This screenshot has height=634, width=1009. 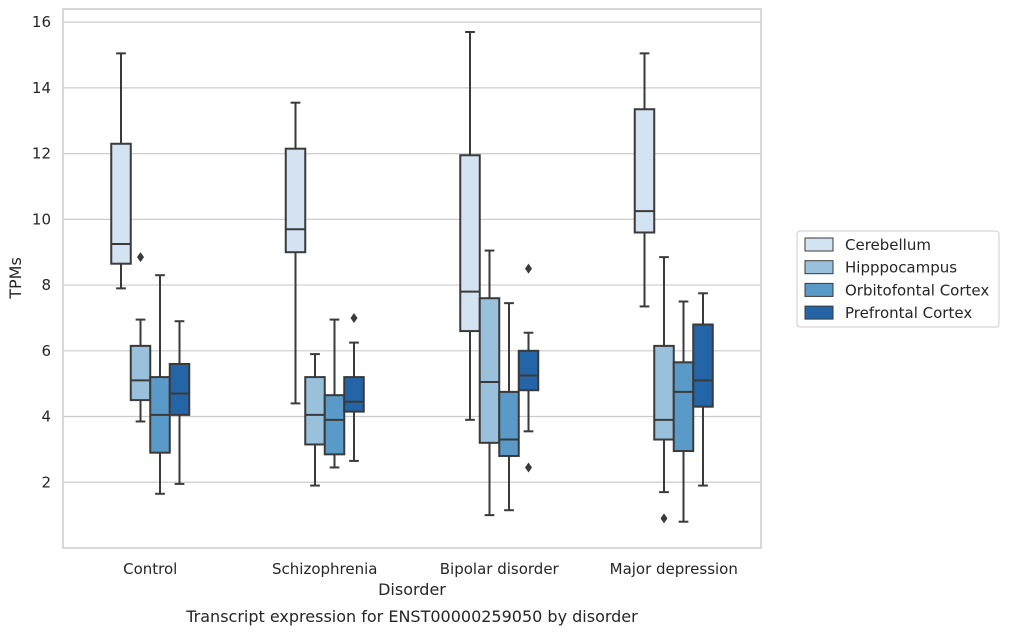 What do you see at coordinates (41, 252) in the screenshot?
I see `y-tick-labels: 2 4 6 8 10 12 14 16` at bounding box center [41, 252].